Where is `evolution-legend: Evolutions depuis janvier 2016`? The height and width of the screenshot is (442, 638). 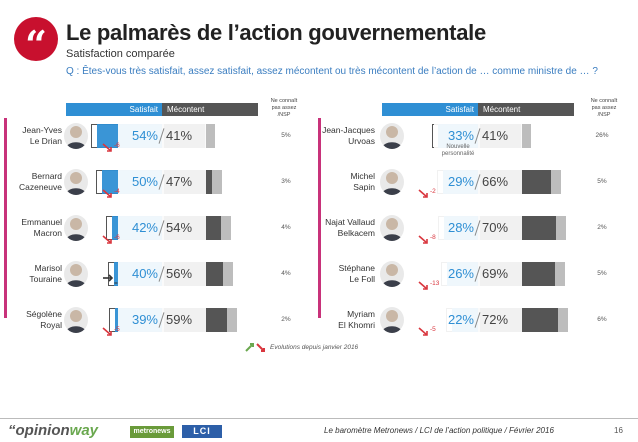
evolution-legend: Evolutions depuis janvier 2016 is located at coordinates (314, 347).